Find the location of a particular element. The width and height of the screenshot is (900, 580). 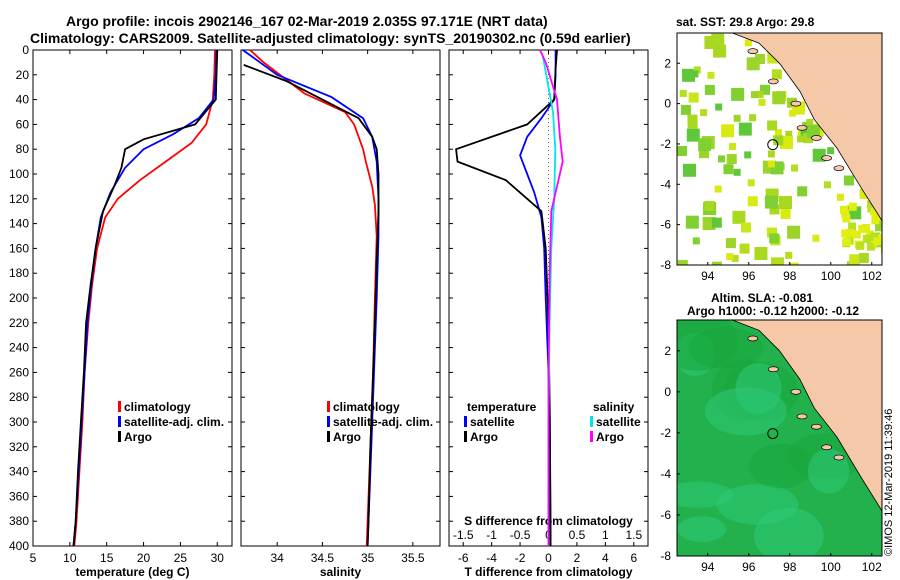

x-tick-label: 96 is located at coordinates (749, 567).